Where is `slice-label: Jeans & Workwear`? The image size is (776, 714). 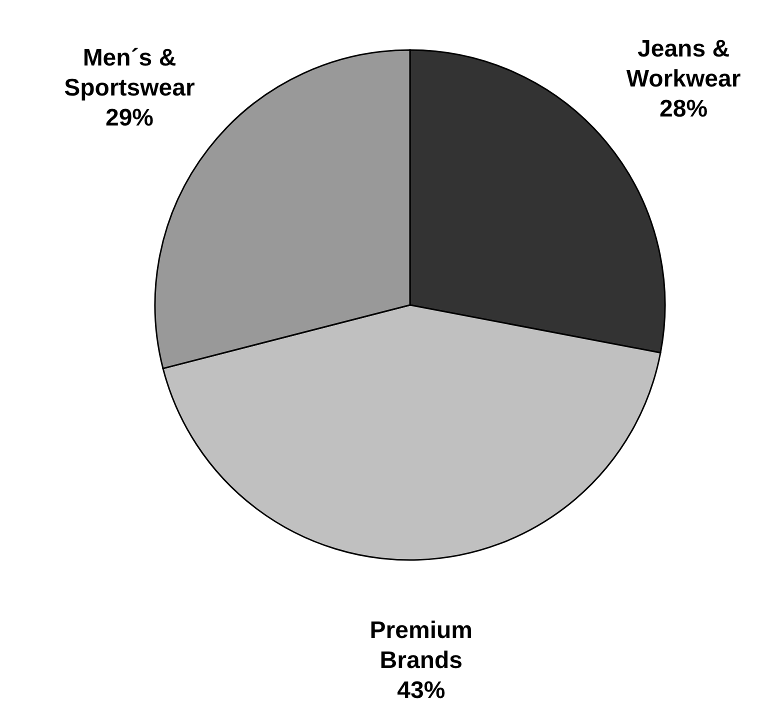
slice-label: Jeans & Workwear is located at coordinates (683, 63).